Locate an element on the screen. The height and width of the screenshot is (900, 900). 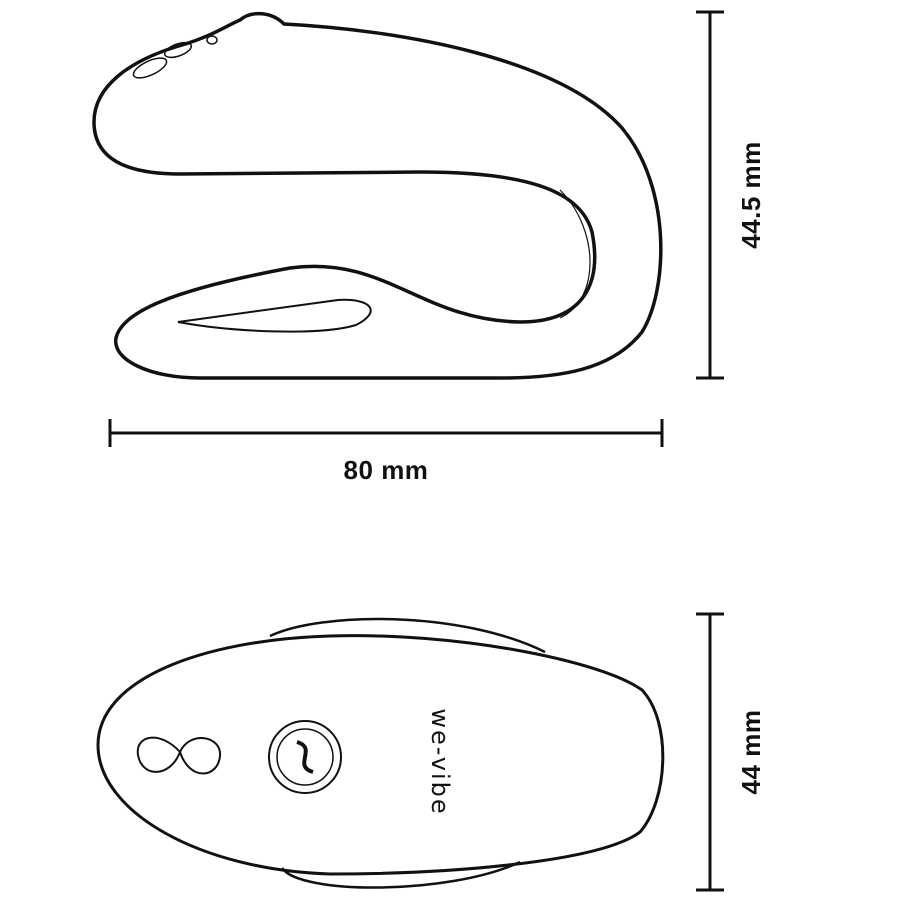
brand-logo: we-vibe is located at coordinates (440, 761).